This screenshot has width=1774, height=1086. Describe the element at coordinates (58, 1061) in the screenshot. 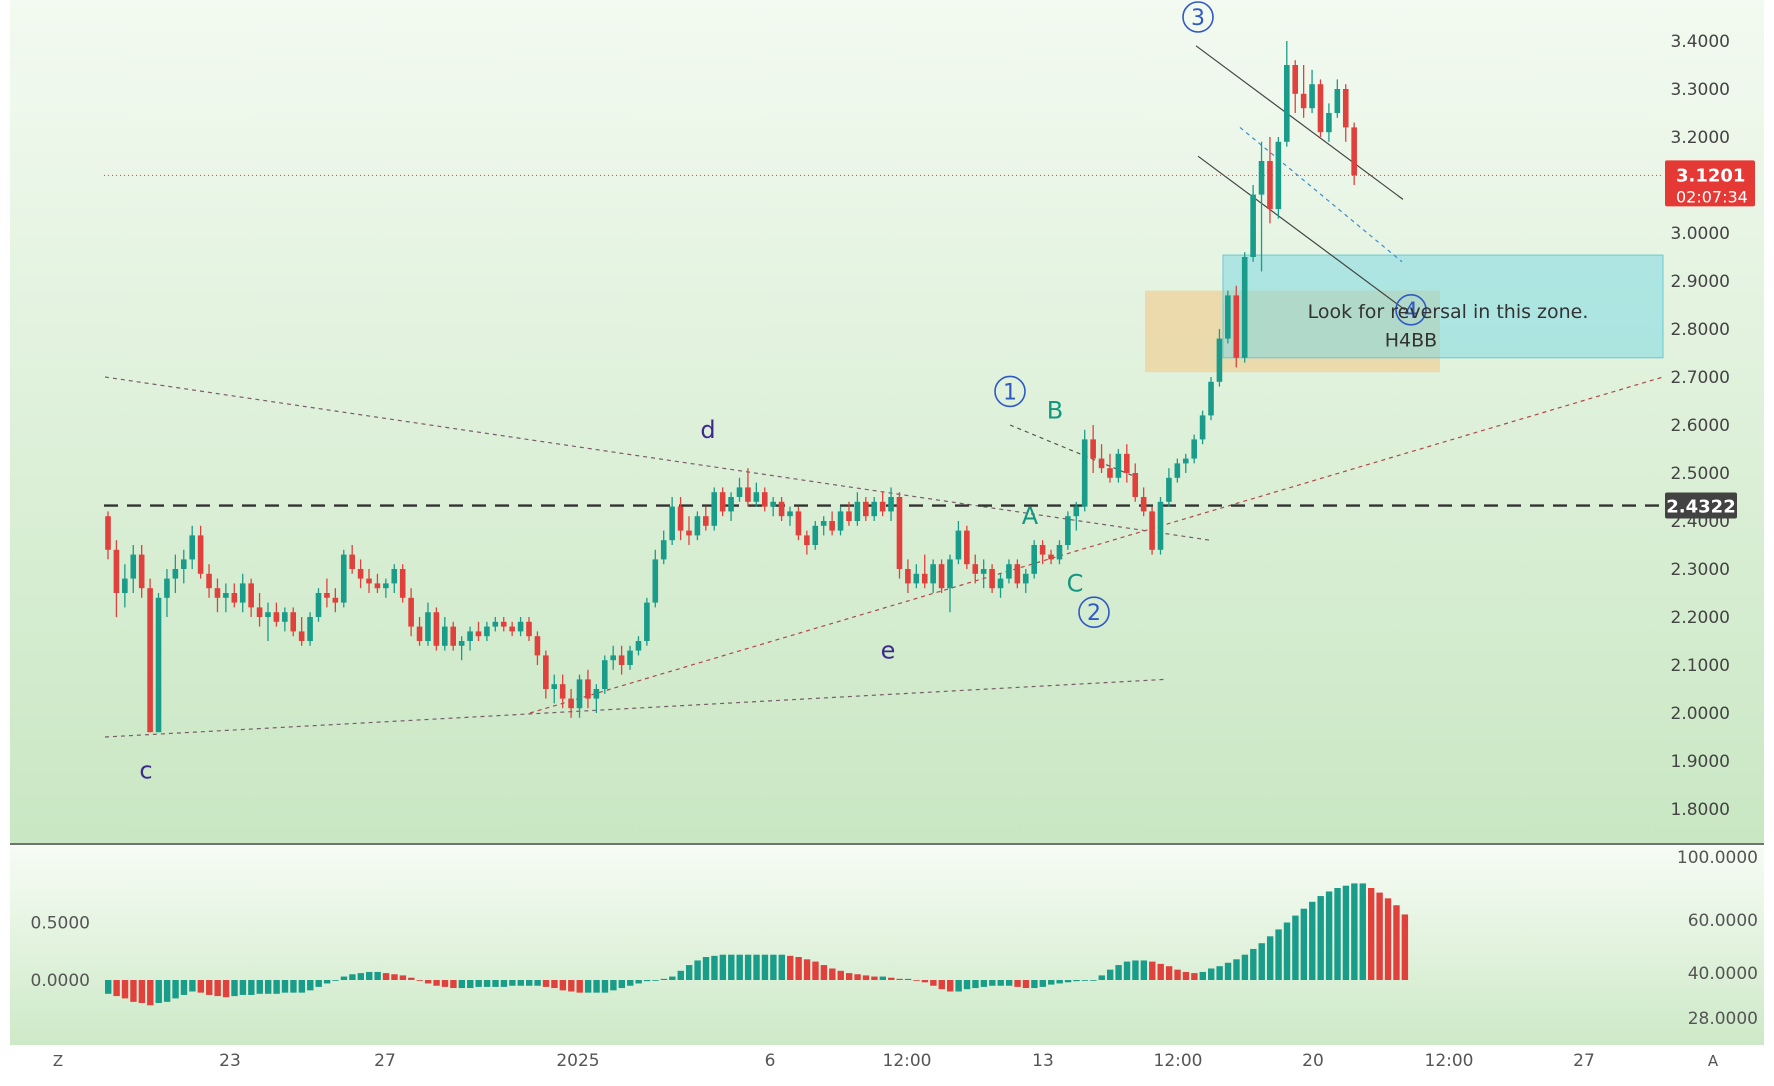

I see `zoom-reset-button: Z` at that location.